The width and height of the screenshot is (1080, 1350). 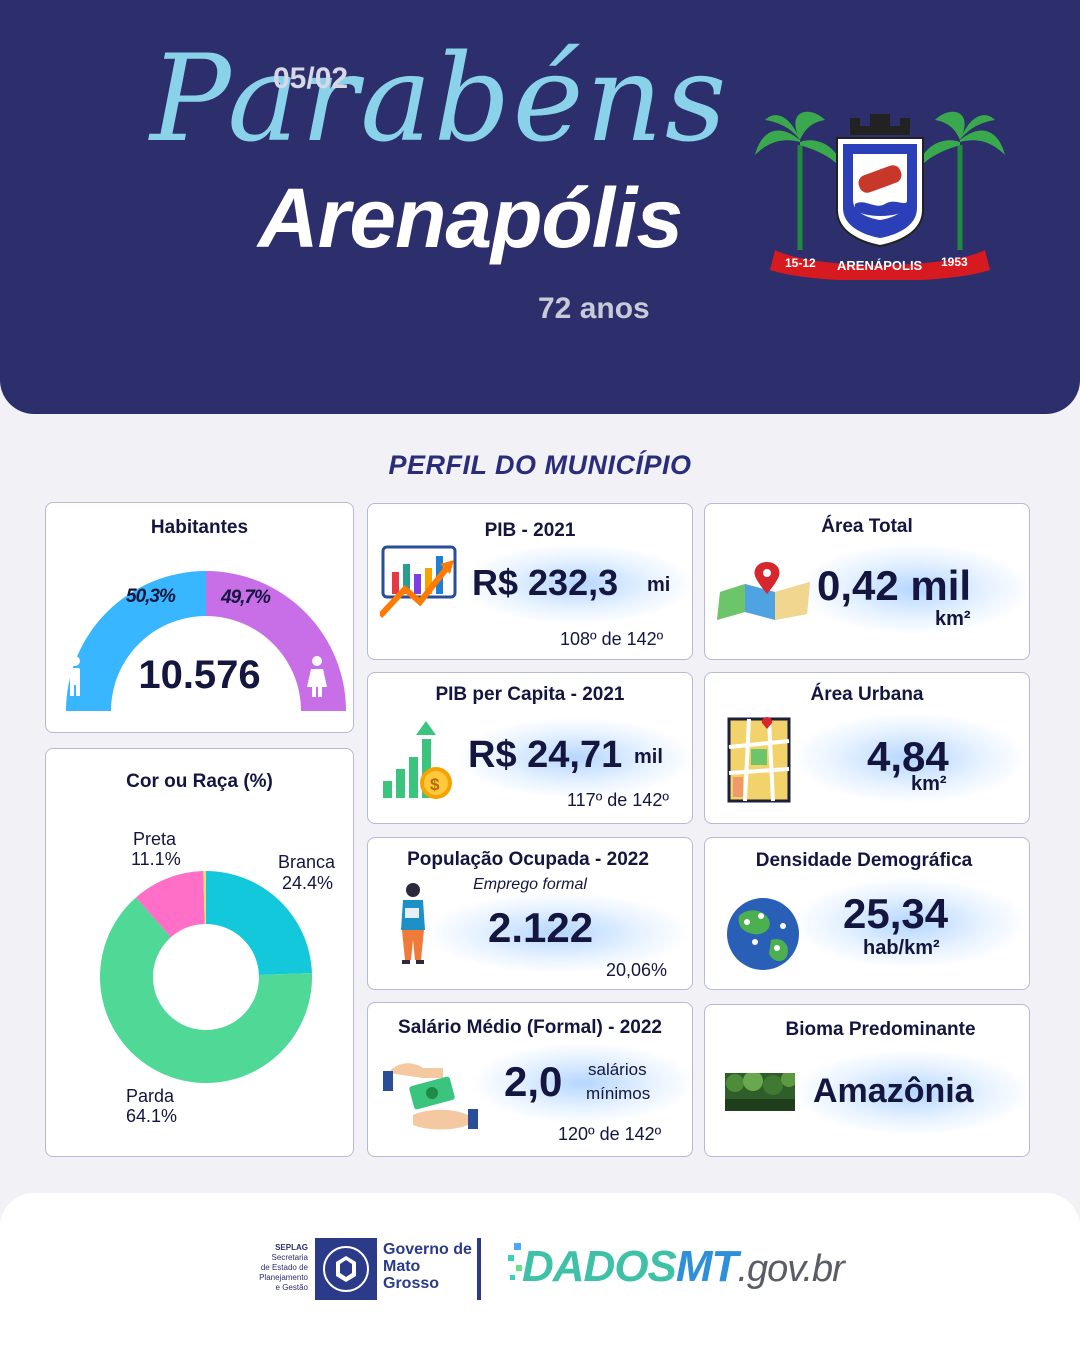 What do you see at coordinates (152, 1116) in the screenshot?
I see `label-parda-pct: 64.1%` at bounding box center [152, 1116].